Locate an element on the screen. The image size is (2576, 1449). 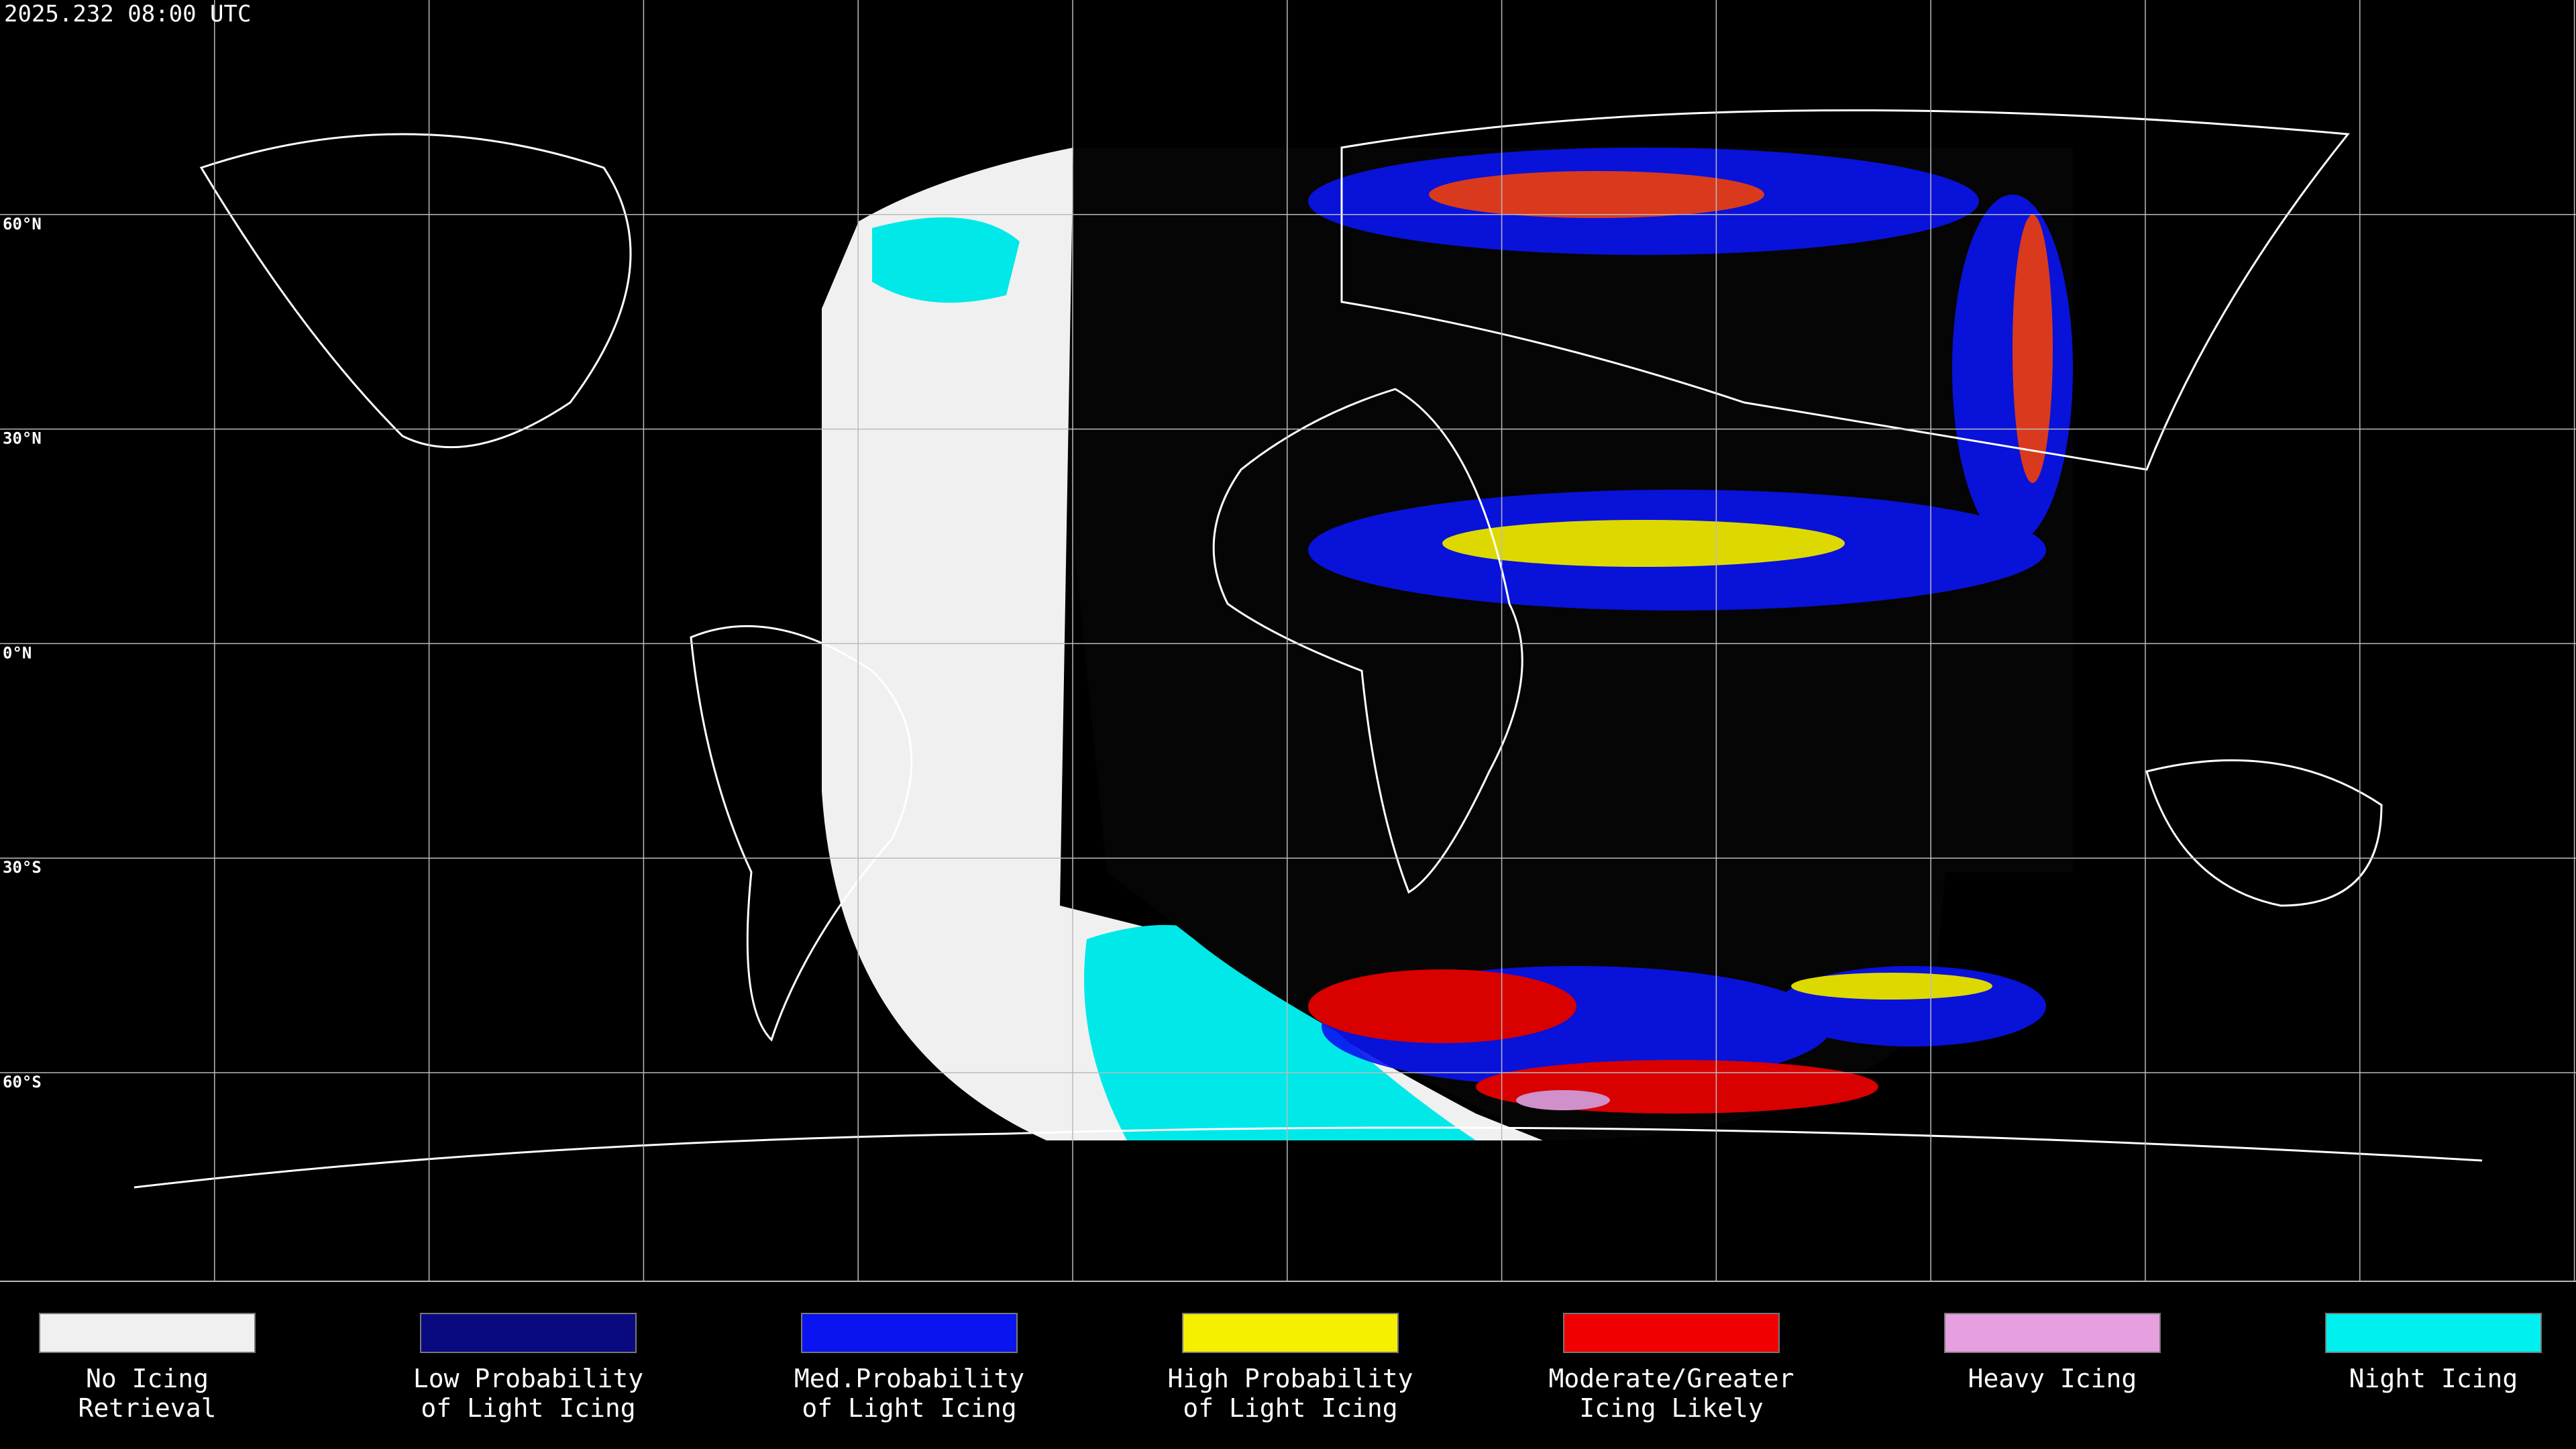
legend-label: Heavy Icing is located at coordinates (2052, 1378).